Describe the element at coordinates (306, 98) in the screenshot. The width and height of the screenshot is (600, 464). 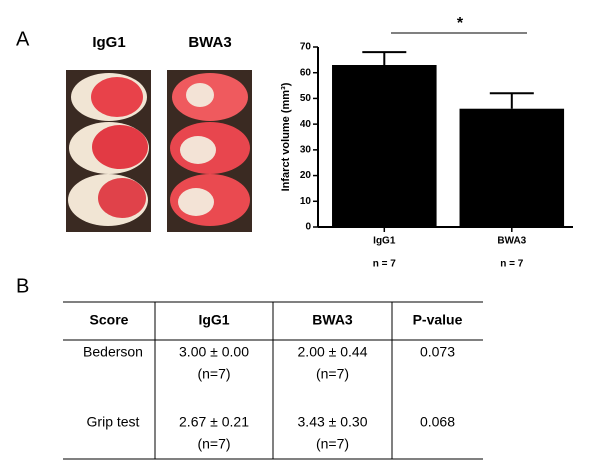
I see `y-tick-label: 50` at that location.